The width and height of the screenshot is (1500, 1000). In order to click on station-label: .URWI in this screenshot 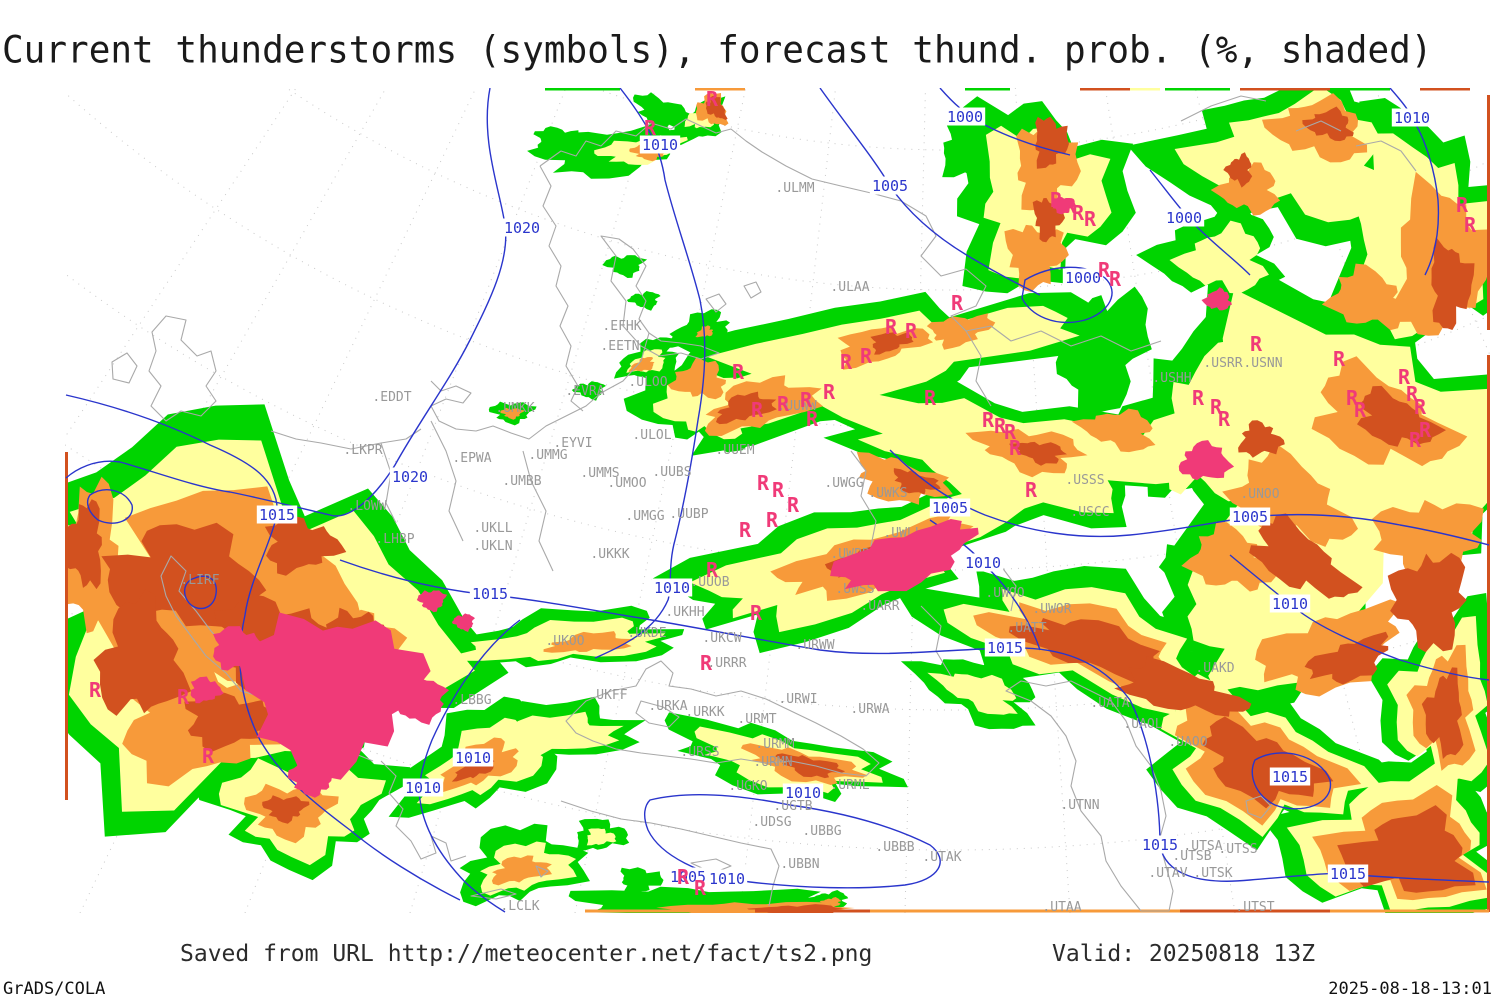, I will do `click(797, 699)`.